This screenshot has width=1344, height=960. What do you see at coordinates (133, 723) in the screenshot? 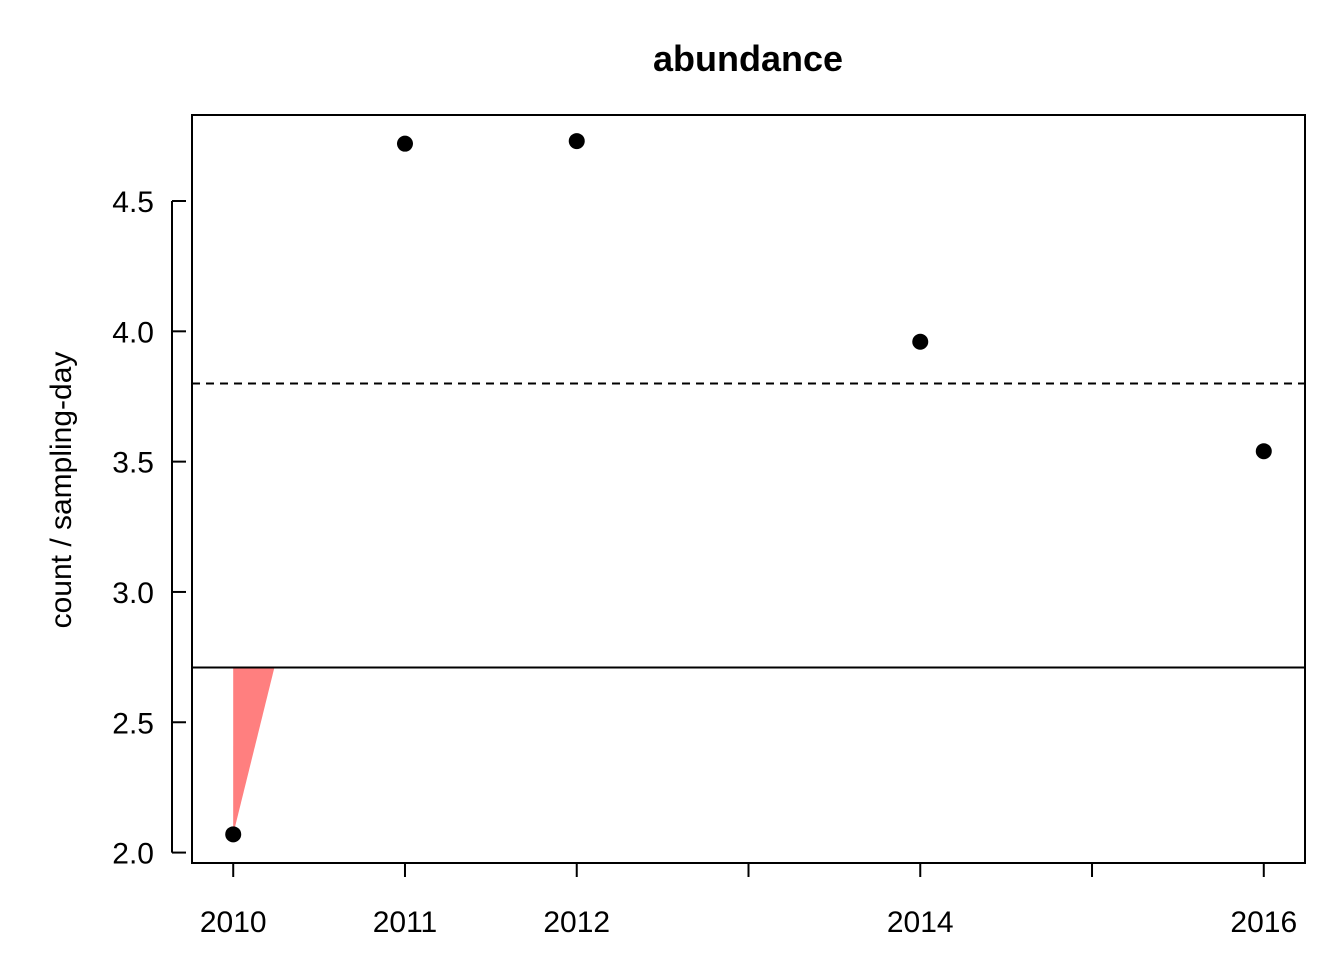
I see `y-tick-label: 2.5` at bounding box center [133, 723].